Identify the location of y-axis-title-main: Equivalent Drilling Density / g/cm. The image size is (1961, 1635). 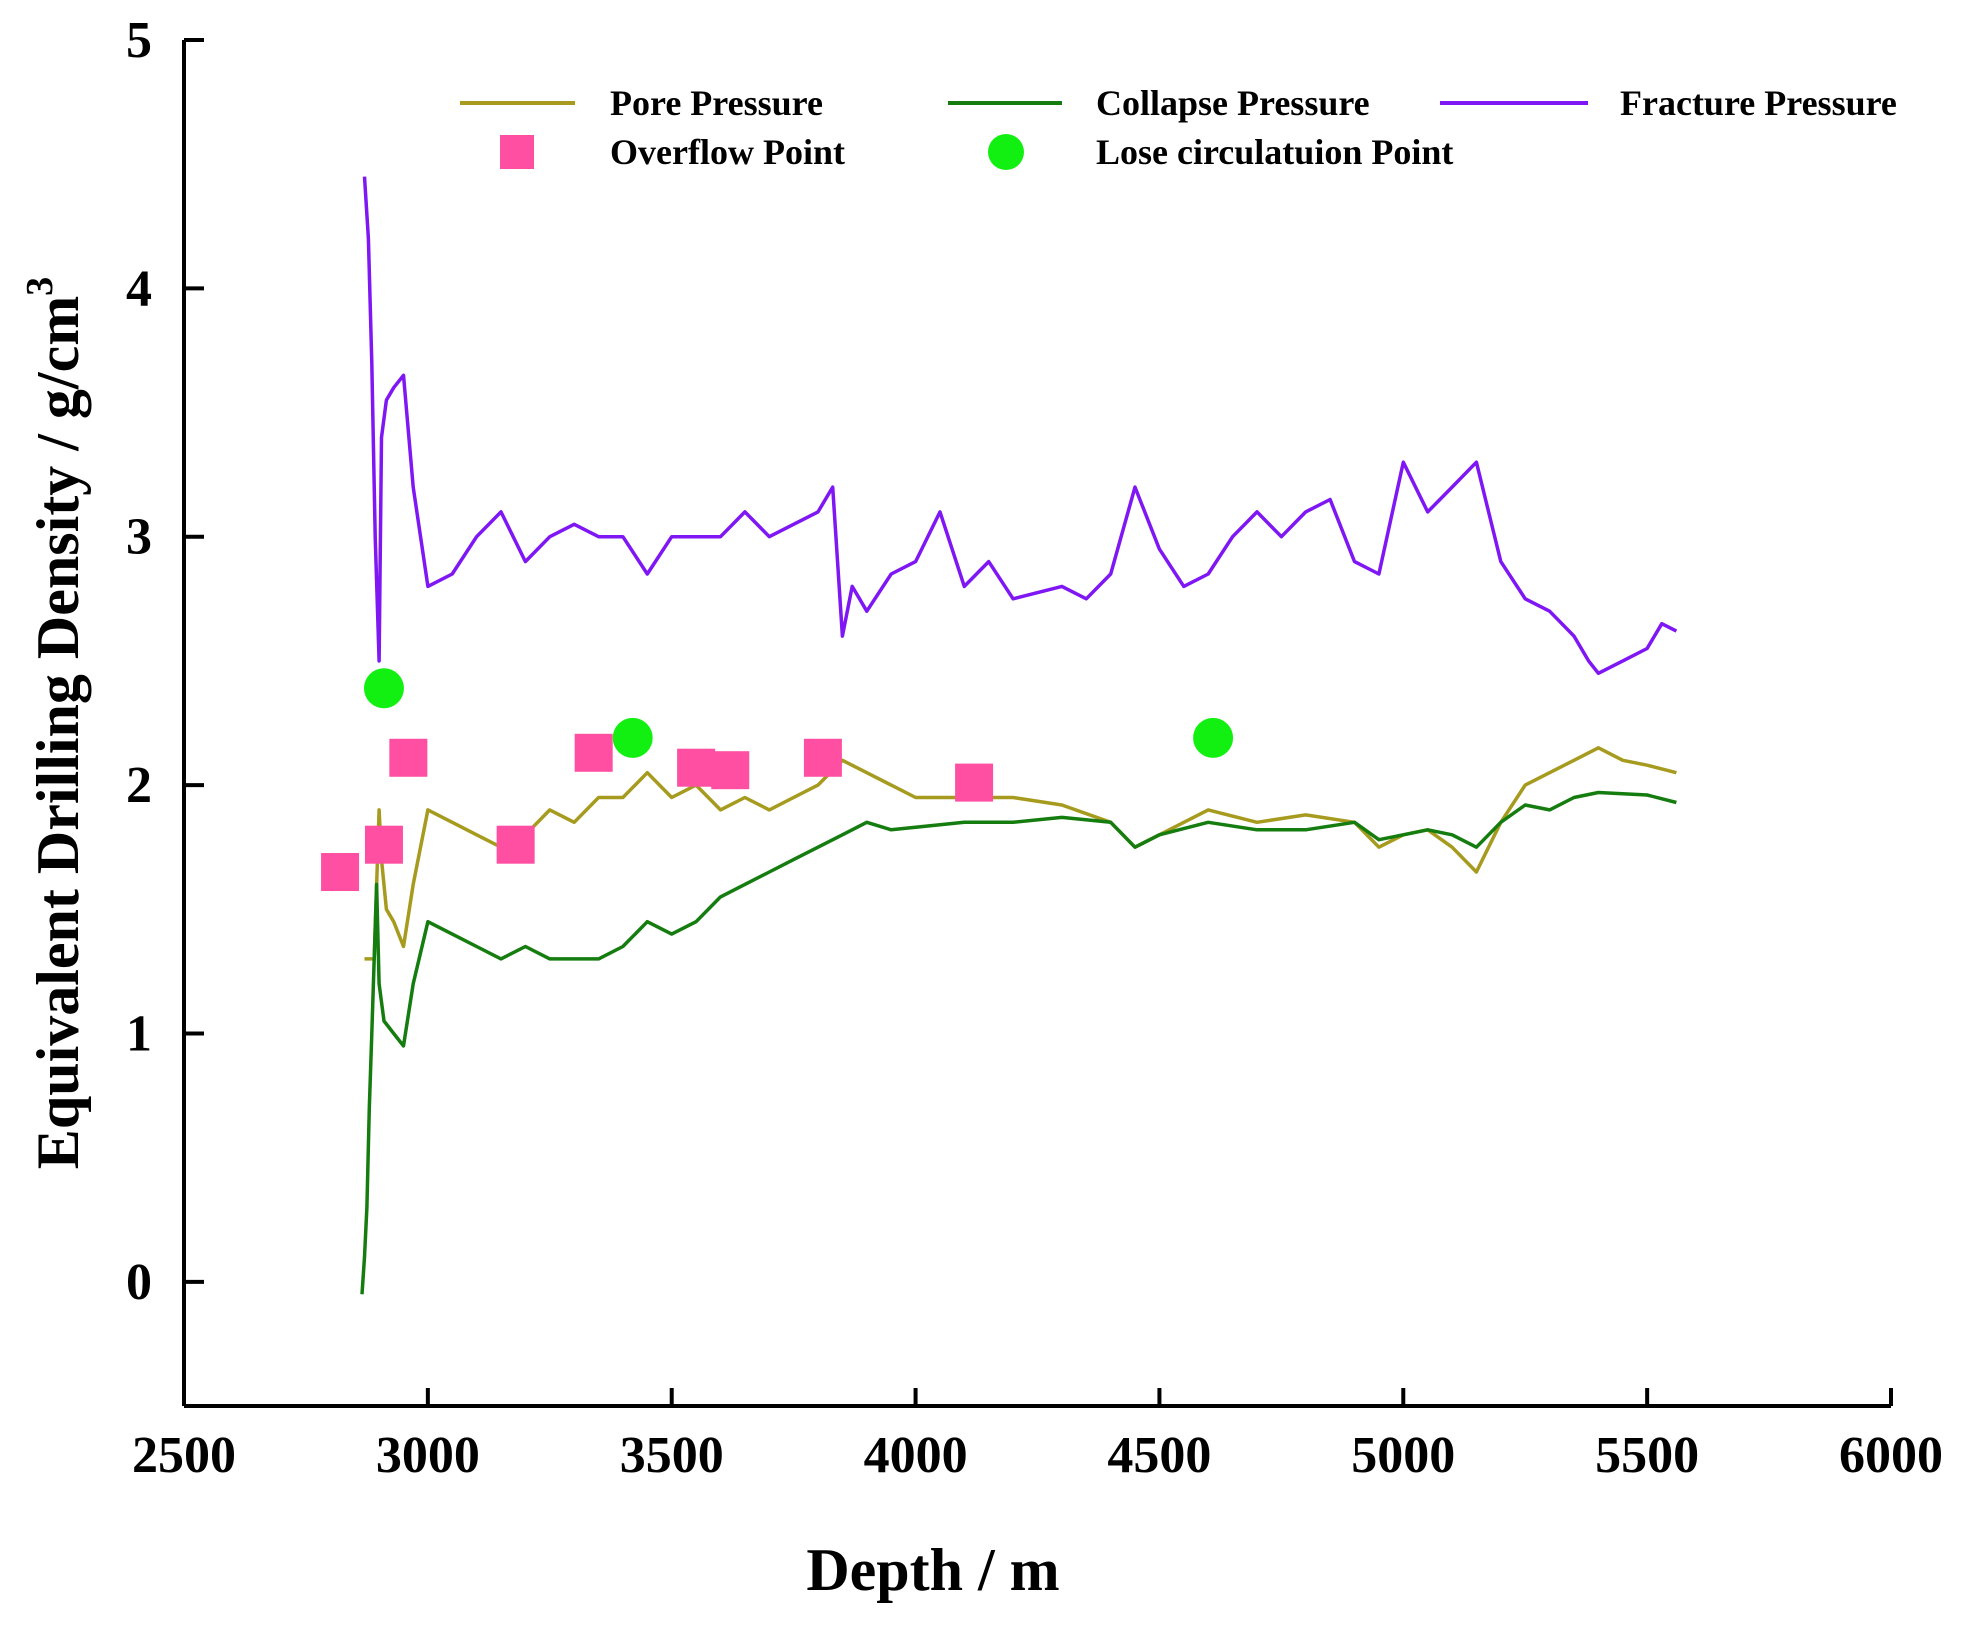
(58, 732).